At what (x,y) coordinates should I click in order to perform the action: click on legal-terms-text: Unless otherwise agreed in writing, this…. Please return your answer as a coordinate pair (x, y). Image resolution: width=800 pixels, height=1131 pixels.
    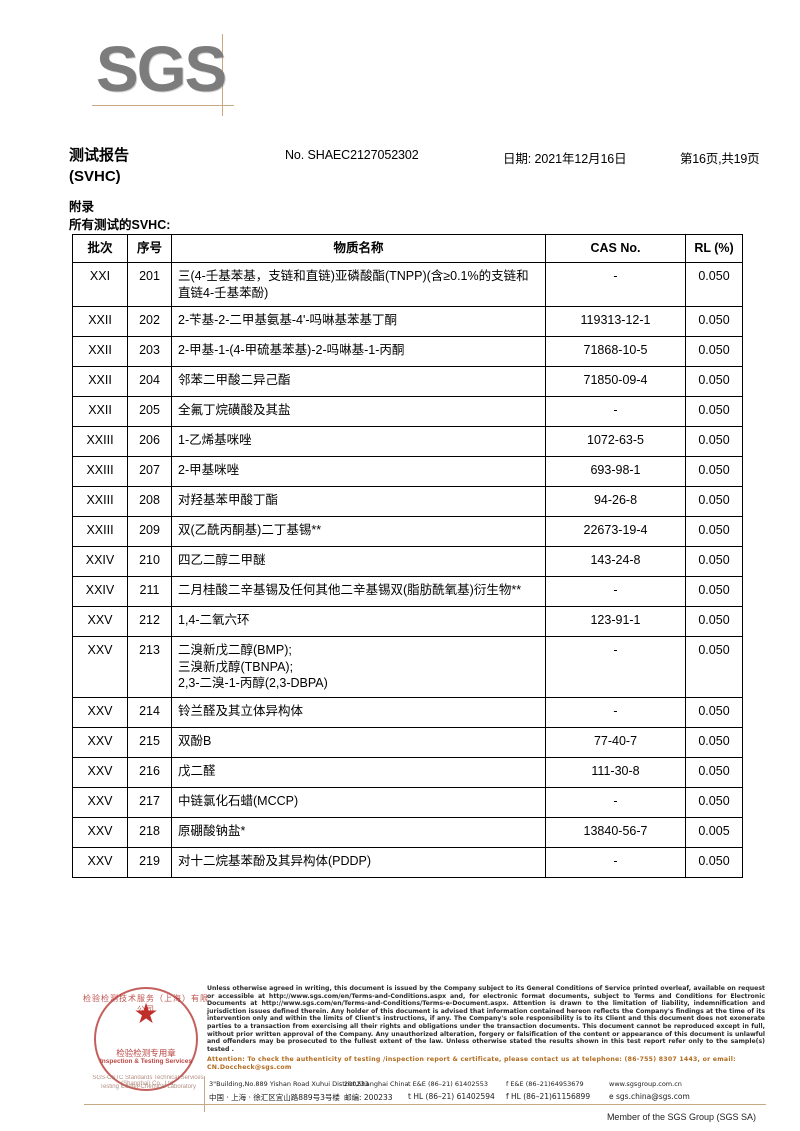
    Looking at the image, I should click on (486, 1019).